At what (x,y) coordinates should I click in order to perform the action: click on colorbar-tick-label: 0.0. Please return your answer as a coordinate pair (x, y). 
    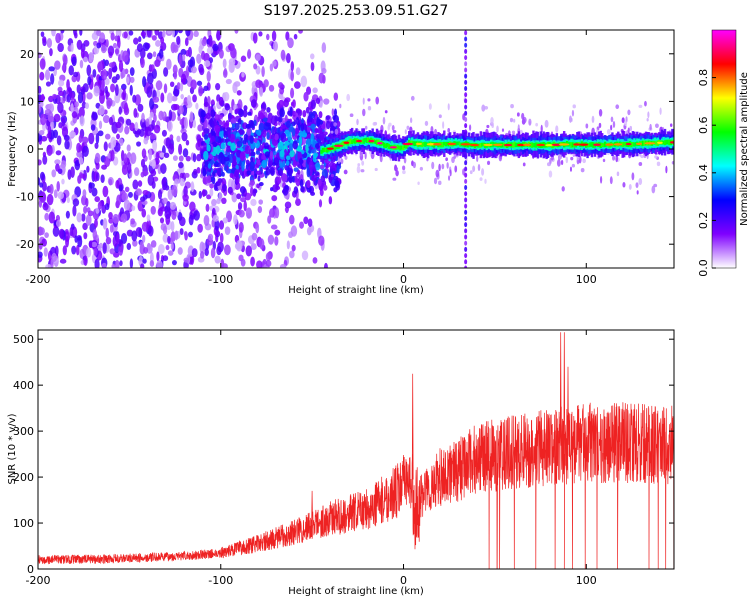
    Looking at the image, I should click on (703, 268).